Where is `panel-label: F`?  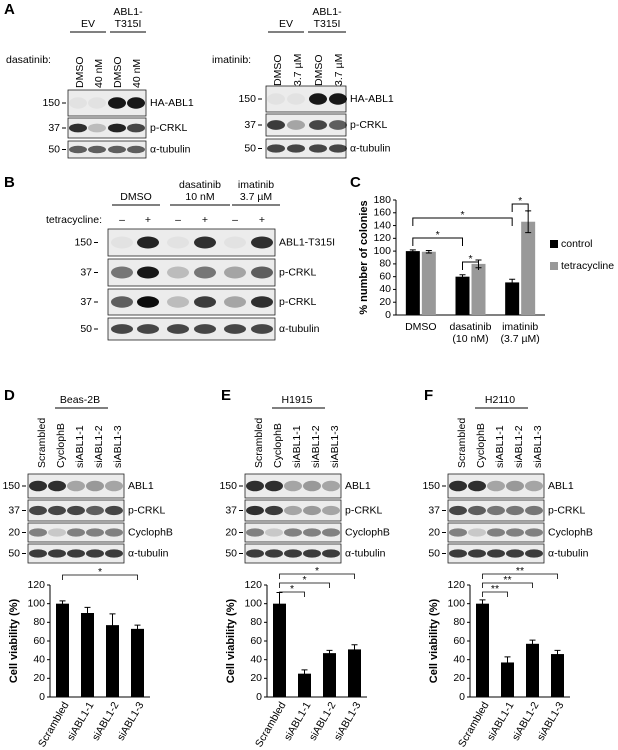 panel-label: F is located at coordinates (428, 395).